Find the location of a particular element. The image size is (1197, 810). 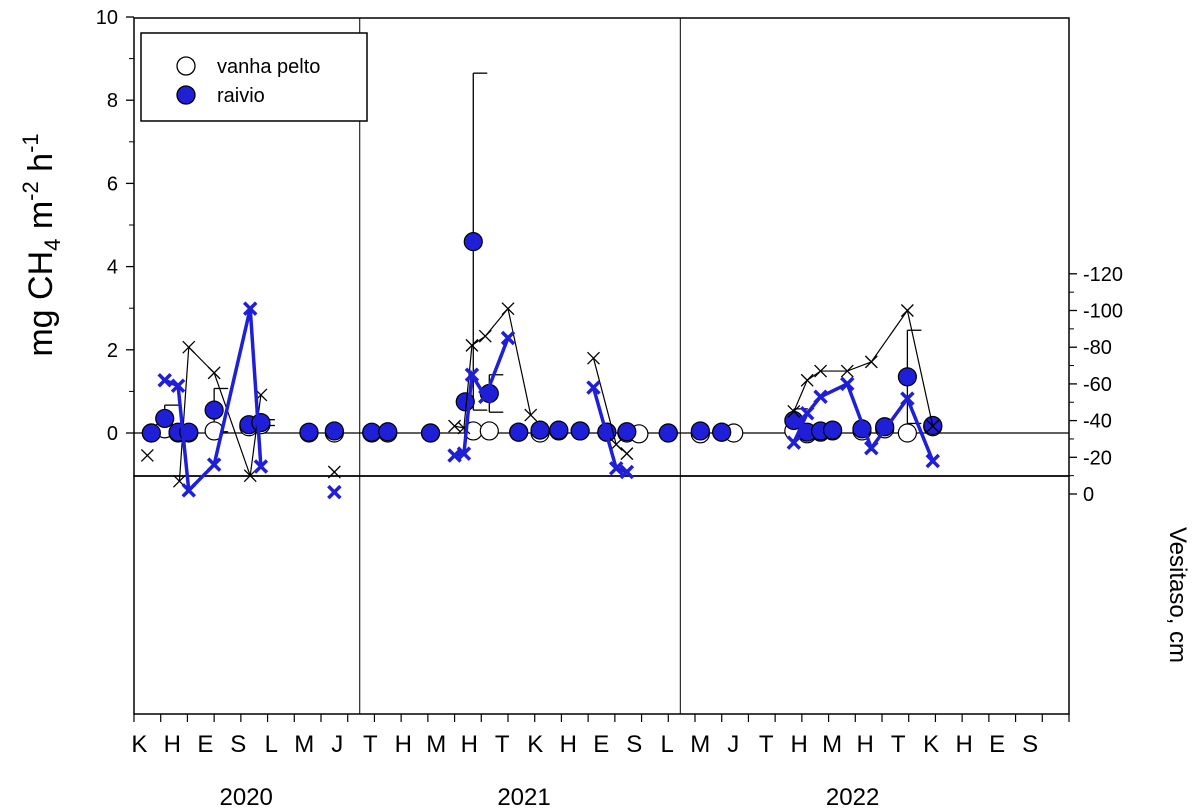

x-month-label: K is located at coordinates (535, 744).